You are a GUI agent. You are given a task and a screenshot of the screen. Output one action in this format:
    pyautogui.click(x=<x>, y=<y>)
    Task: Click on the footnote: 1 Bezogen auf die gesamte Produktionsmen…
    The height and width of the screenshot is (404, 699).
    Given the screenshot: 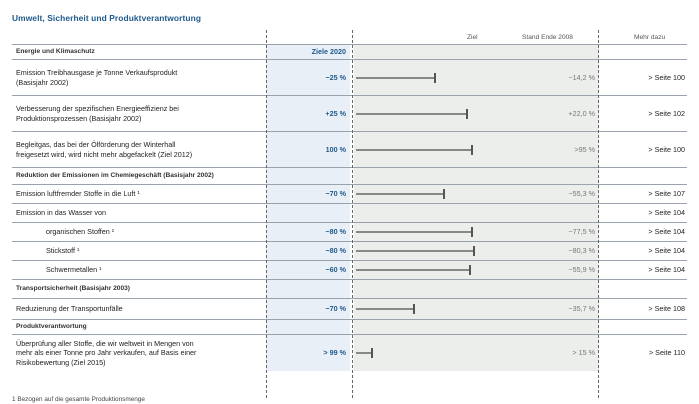 What is the action you would take?
    pyautogui.click(x=78, y=399)
    